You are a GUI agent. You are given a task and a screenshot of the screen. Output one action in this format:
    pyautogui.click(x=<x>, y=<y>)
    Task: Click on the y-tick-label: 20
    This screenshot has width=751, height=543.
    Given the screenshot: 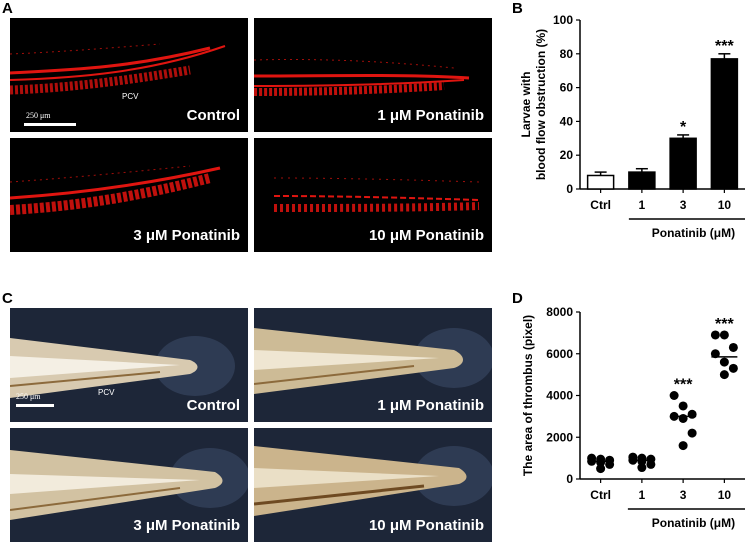 What is the action you would take?
    pyautogui.click(x=567, y=155)
    